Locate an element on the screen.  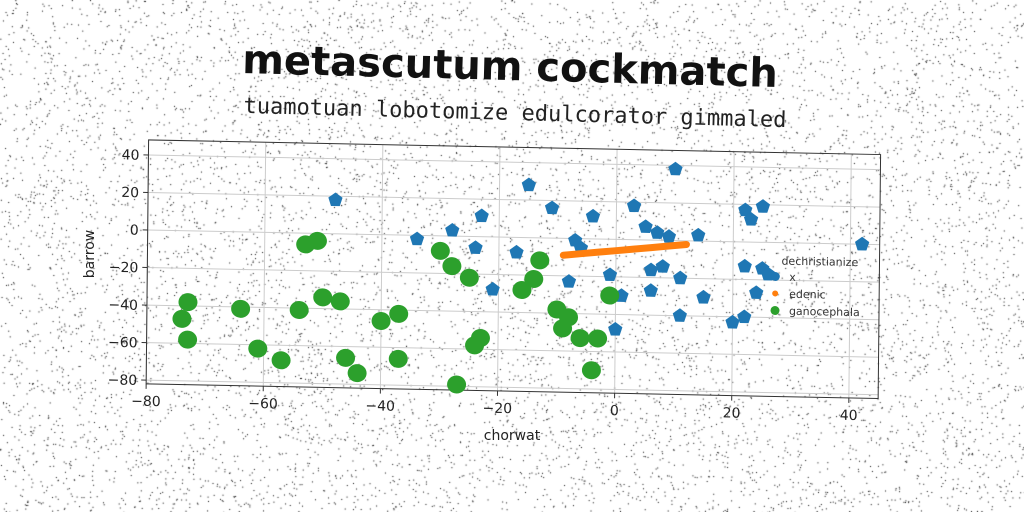
y-tick-label: −60 is located at coordinates (123, 343).